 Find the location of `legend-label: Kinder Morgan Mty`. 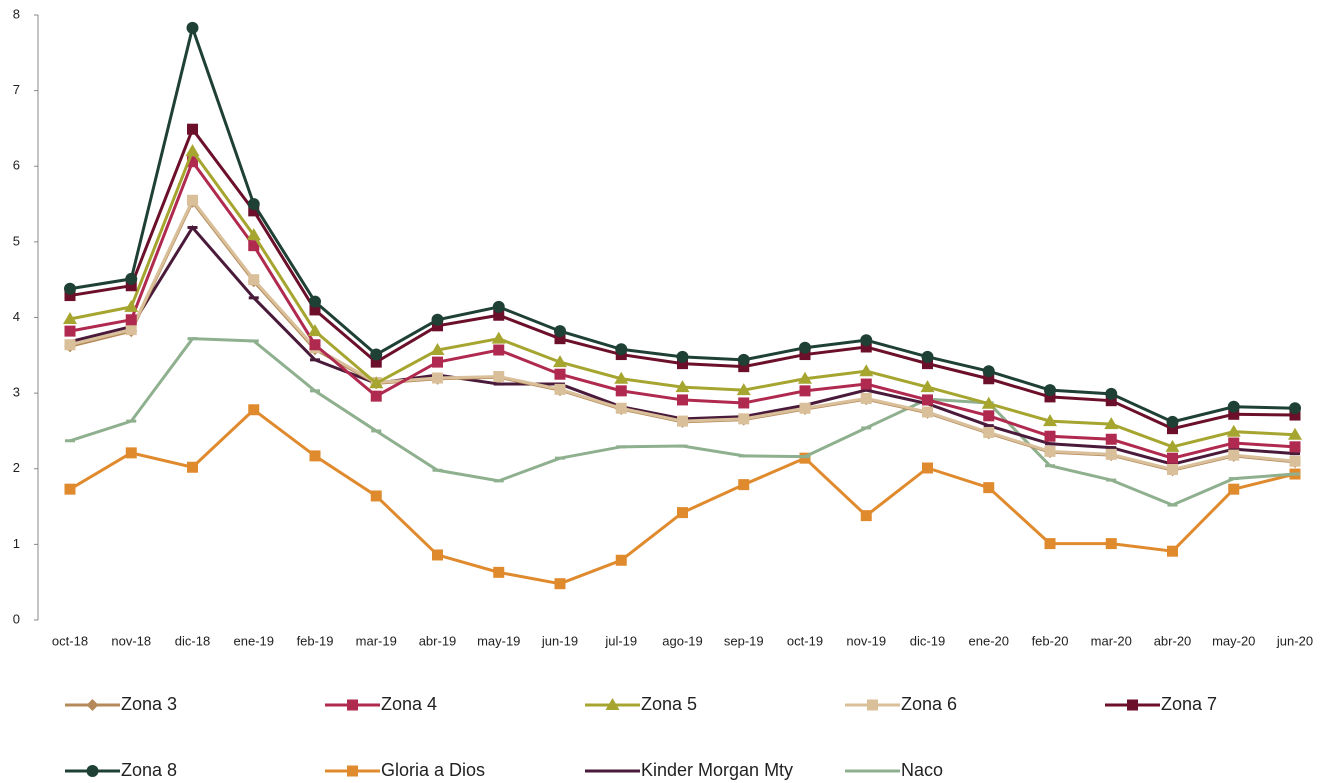

legend-label: Kinder Morgan Mty is located at coordinates (717, 770).